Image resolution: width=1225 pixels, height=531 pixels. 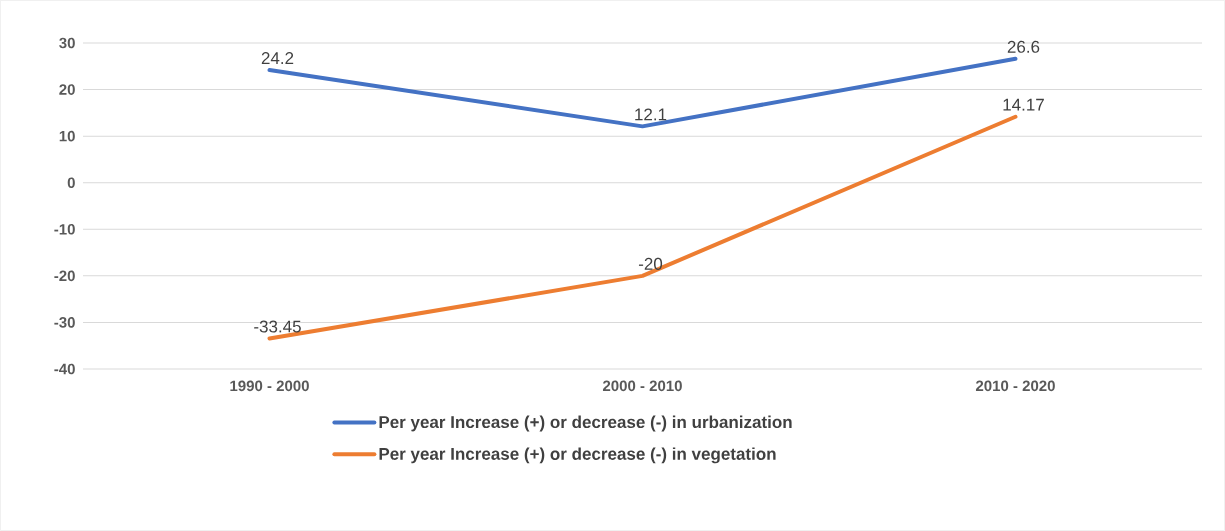 What do you see at coordinates (277, 58) in the screenshot?
I see `data-label: 24.2` at bounding box center [277, 58].